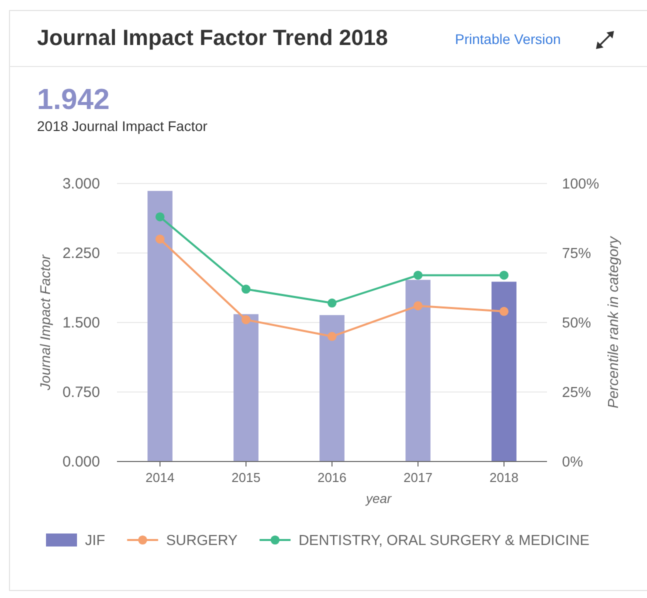  I want to click on chart-title: Journal Impact Factor Trend 2018, so click(212, 37).